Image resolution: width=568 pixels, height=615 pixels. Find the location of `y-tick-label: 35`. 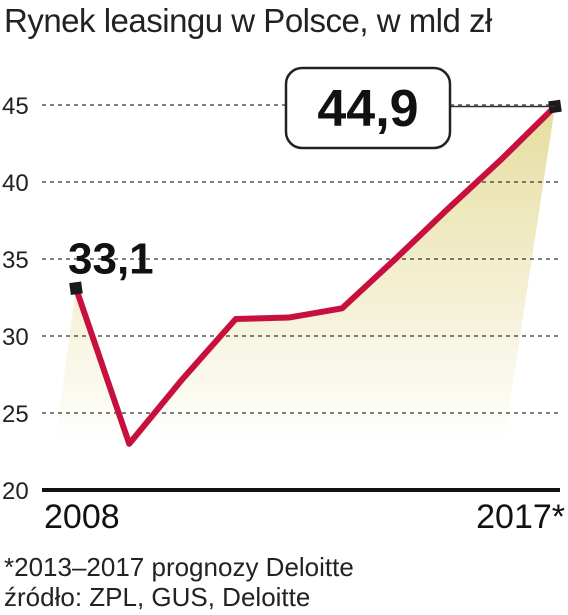

y-tick-label: 35 is located at coordinates (15, 260).